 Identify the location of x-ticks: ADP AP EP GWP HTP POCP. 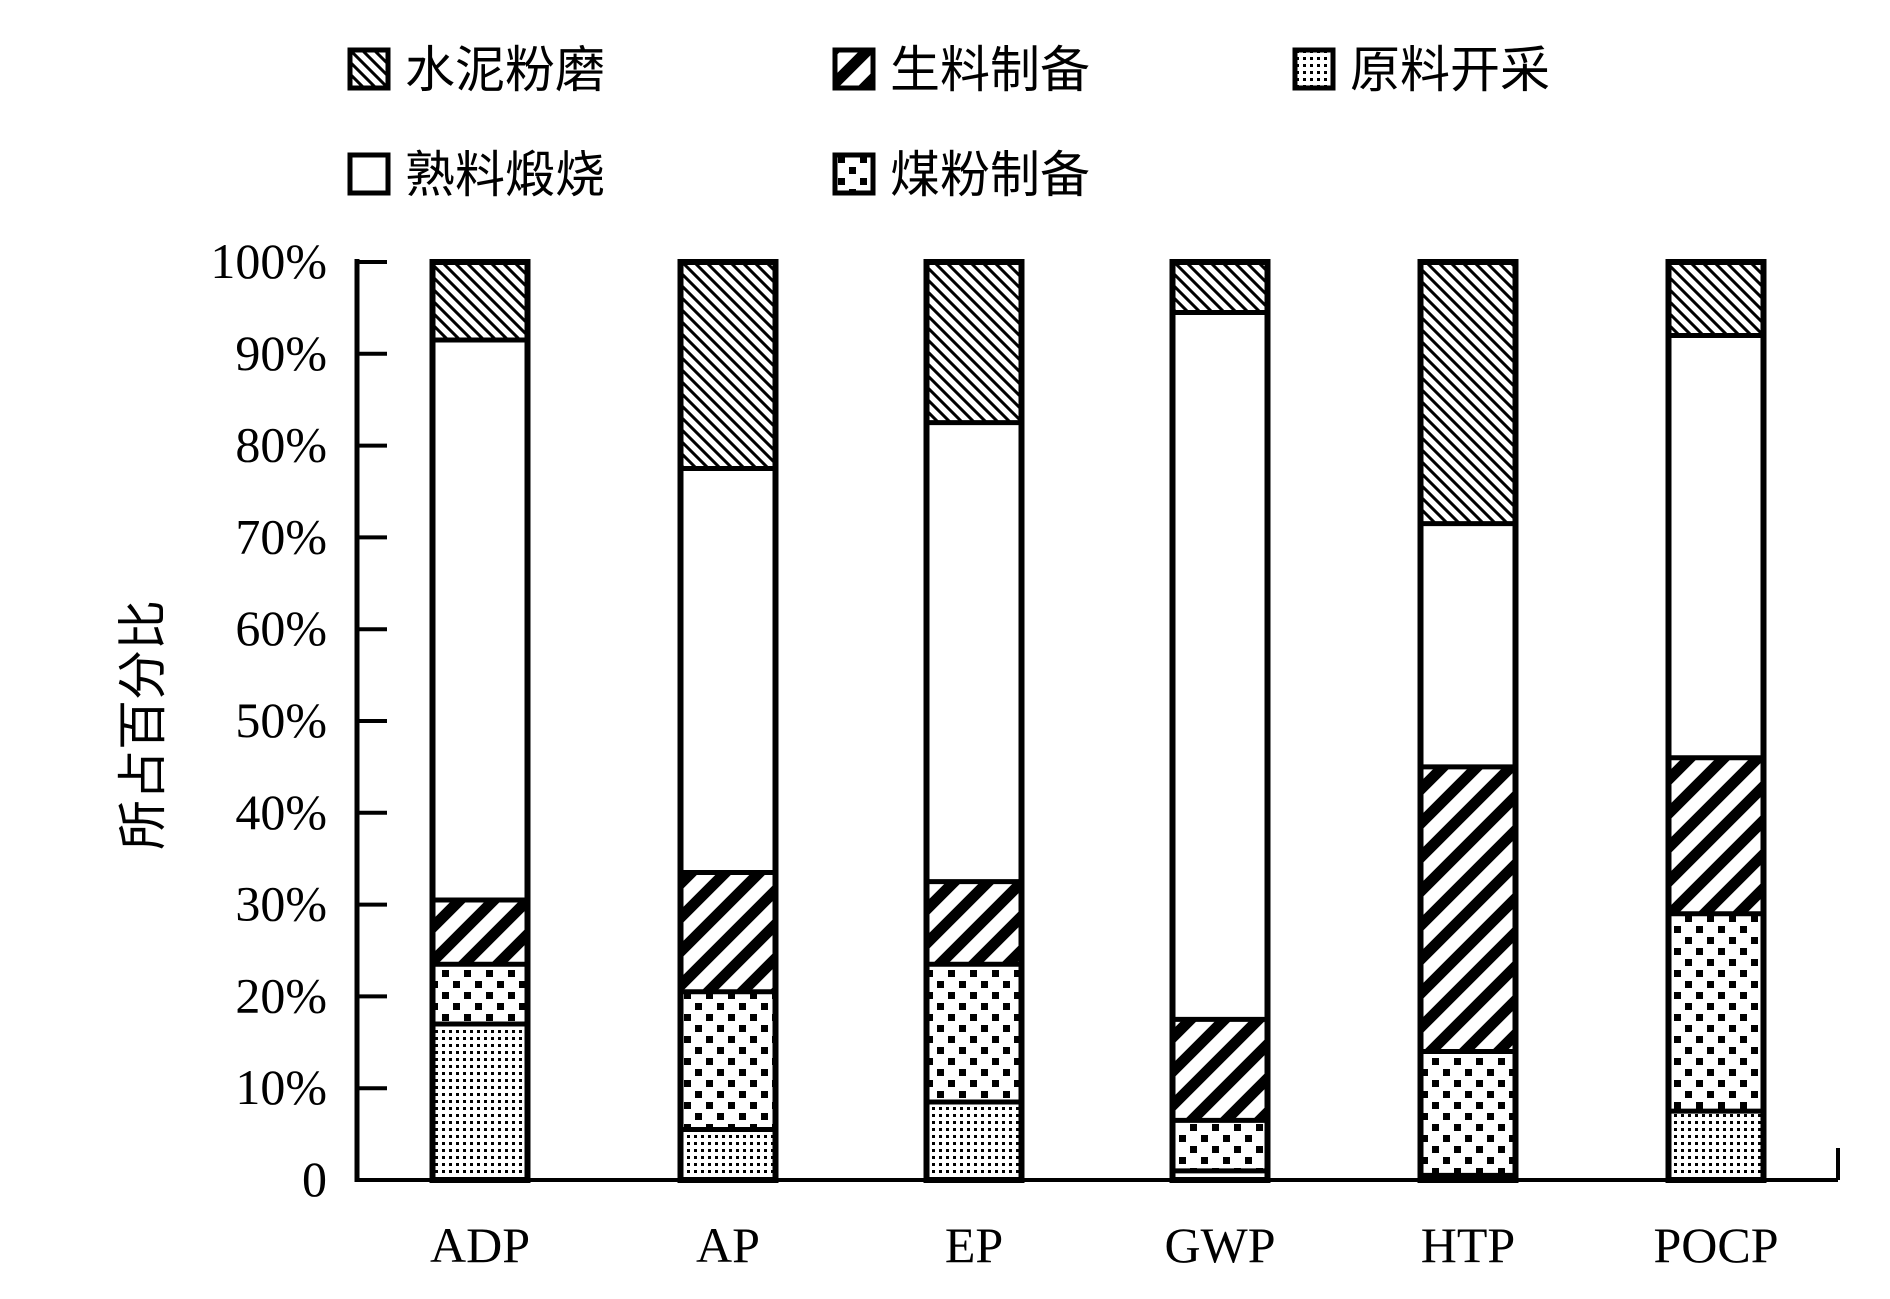
(1104, 1245).